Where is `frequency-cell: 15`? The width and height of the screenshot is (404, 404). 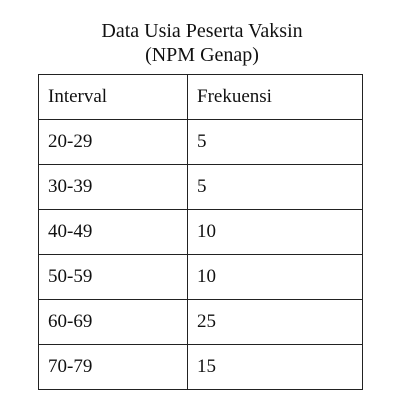
frequency-cell: 15 is located at coordinates (275, 367).